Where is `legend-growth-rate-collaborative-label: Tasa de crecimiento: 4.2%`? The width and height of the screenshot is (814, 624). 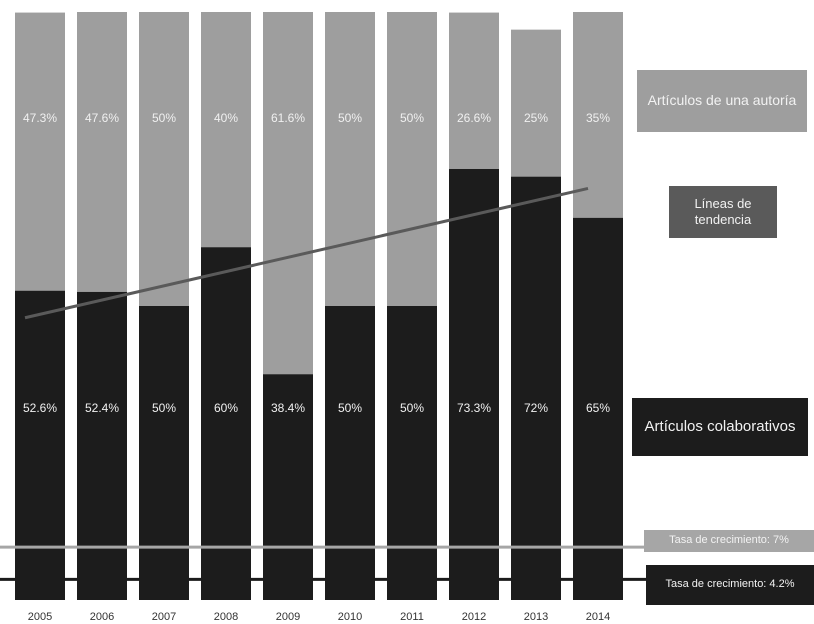 legend-growth-rate-collaborative-label: Tasa de crecimiento: 4.2% is located at coordinates (730, 584).